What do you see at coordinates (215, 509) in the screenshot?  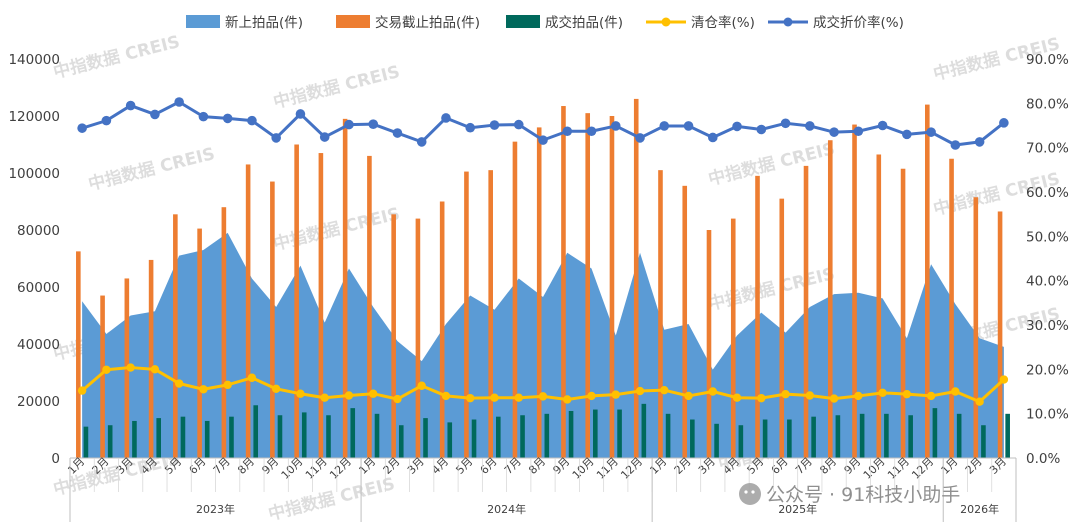 I see `year-label: 2023年` at bounding box center [215, 509].